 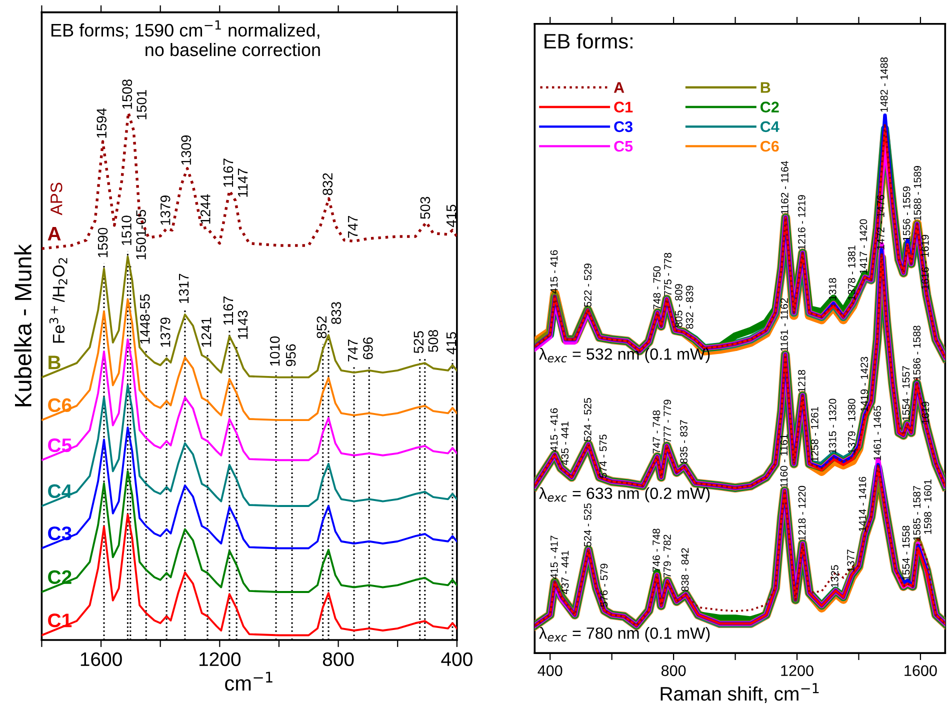 What do you see at coordinates (906, 553) in the screenshot?
I see `annotation: 1554 - 1558` at bounding box center [906, 553].